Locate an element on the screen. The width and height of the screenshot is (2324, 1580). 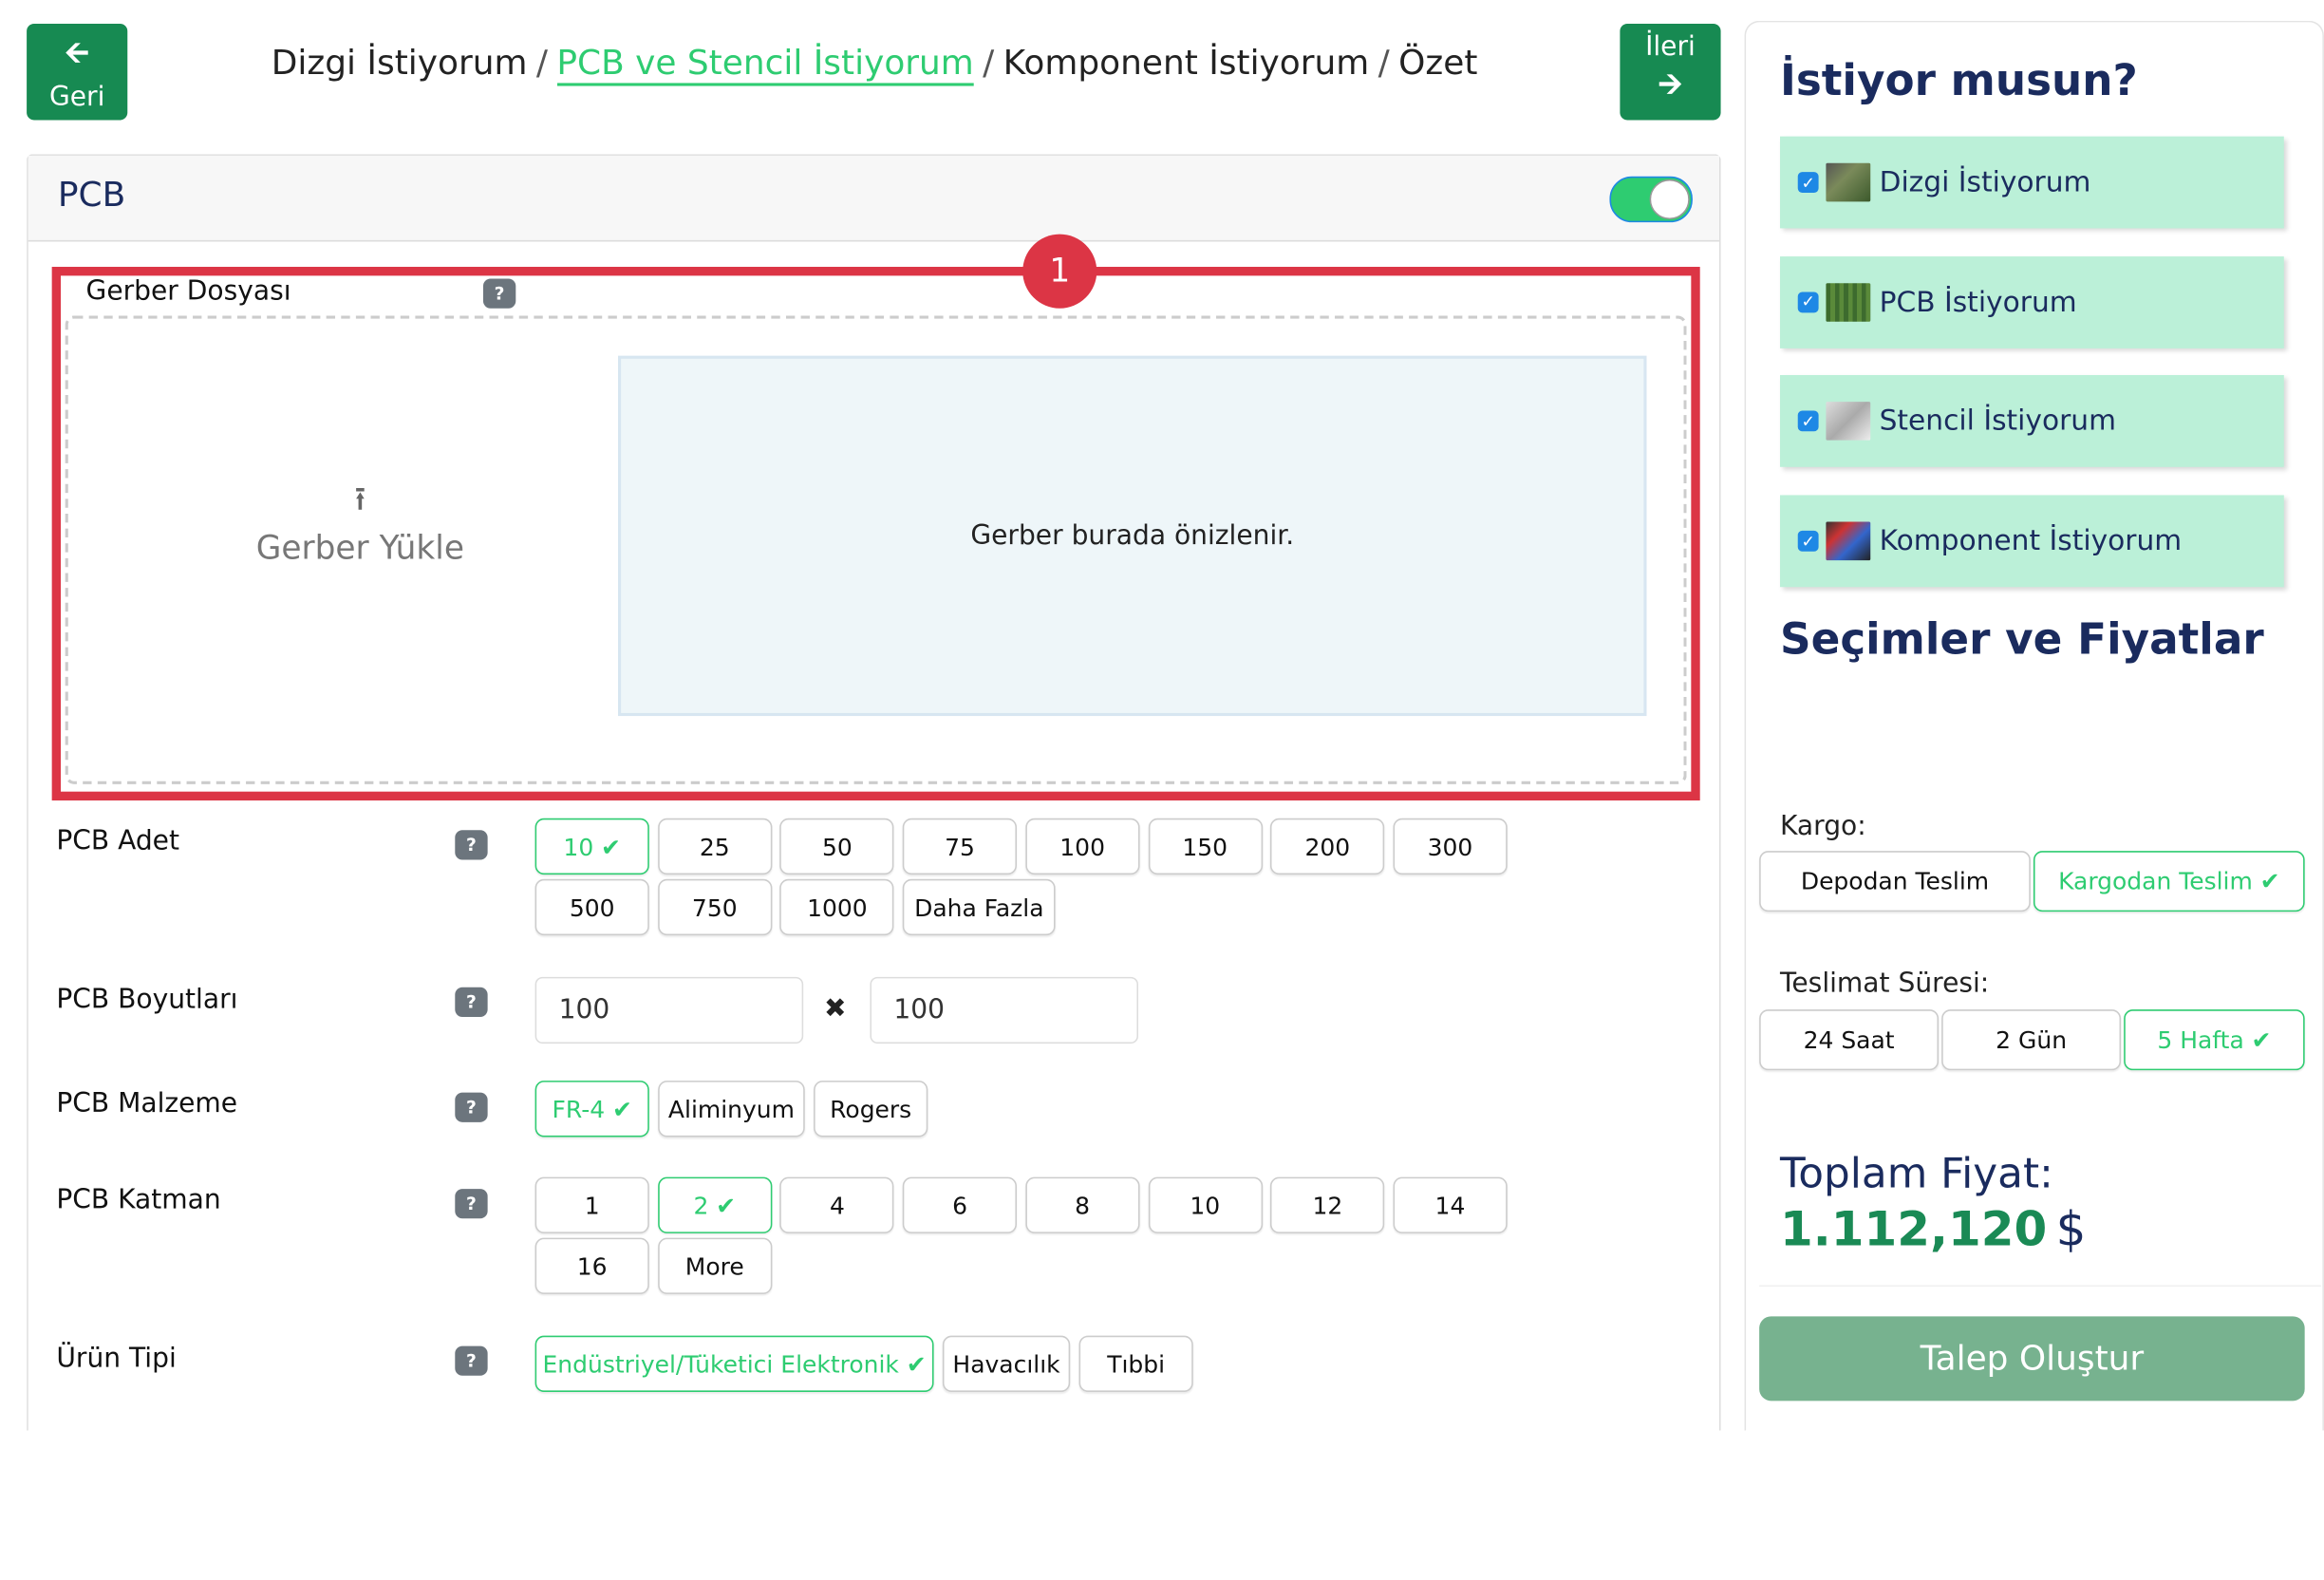
pcb-malzeme-option: Rogers is located at coordinates (871, 1109).